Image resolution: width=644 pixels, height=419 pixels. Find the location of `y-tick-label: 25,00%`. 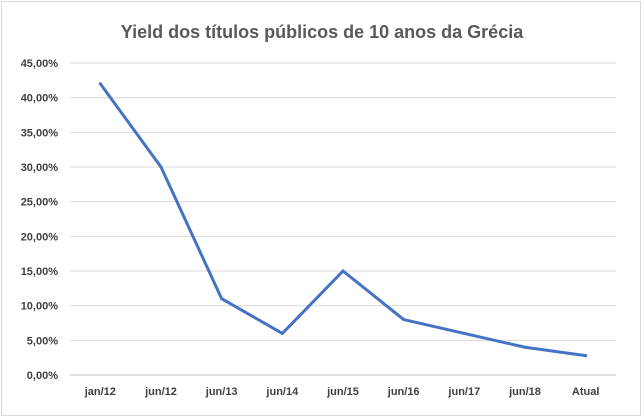

y-tick-label: 25,00% is located at coordinates (40, 203).